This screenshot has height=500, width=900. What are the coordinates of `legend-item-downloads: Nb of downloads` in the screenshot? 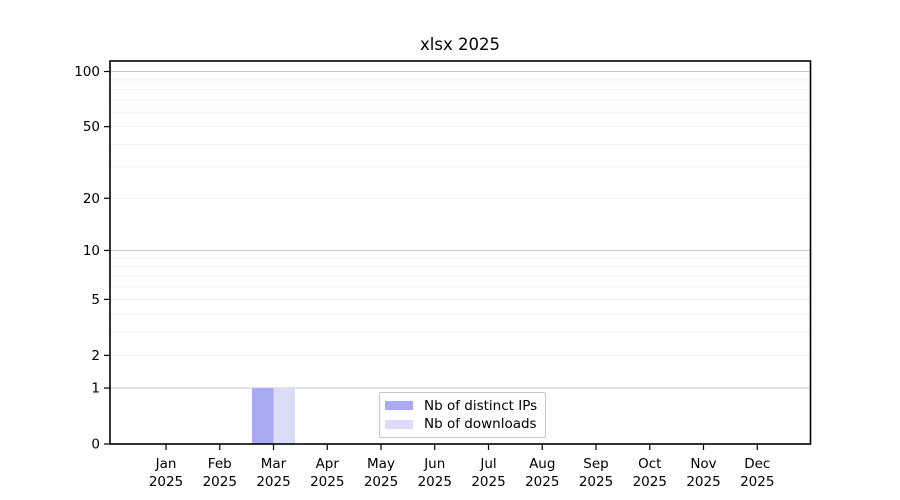 It's located at (462, 425).